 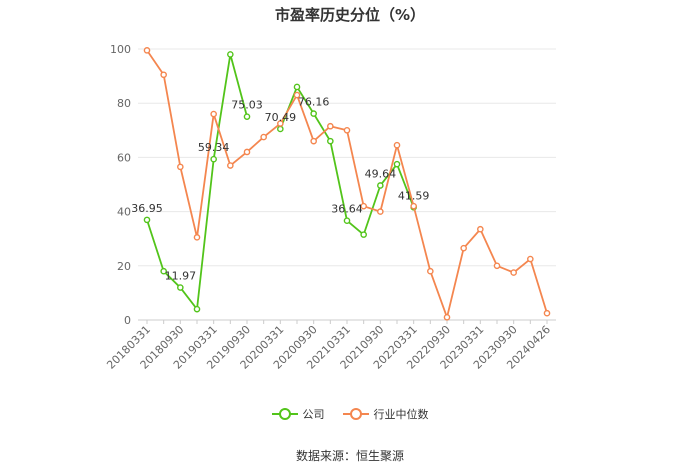 What do you see at coordinates (281, 117) in the screenshot?
I see `data-label-company: 70.49` at bounding box center [281, 117].